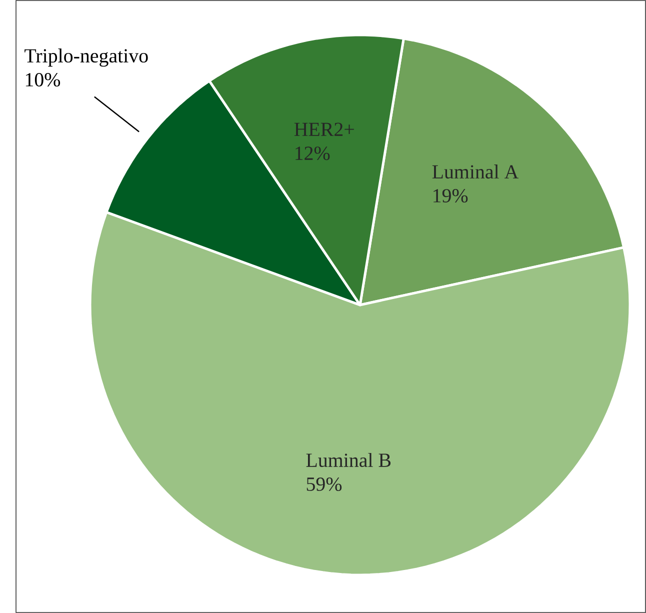  Describe the element at coordinates (475, 171) in the screenshot. I see `slice-label: Luminal A` at that location.